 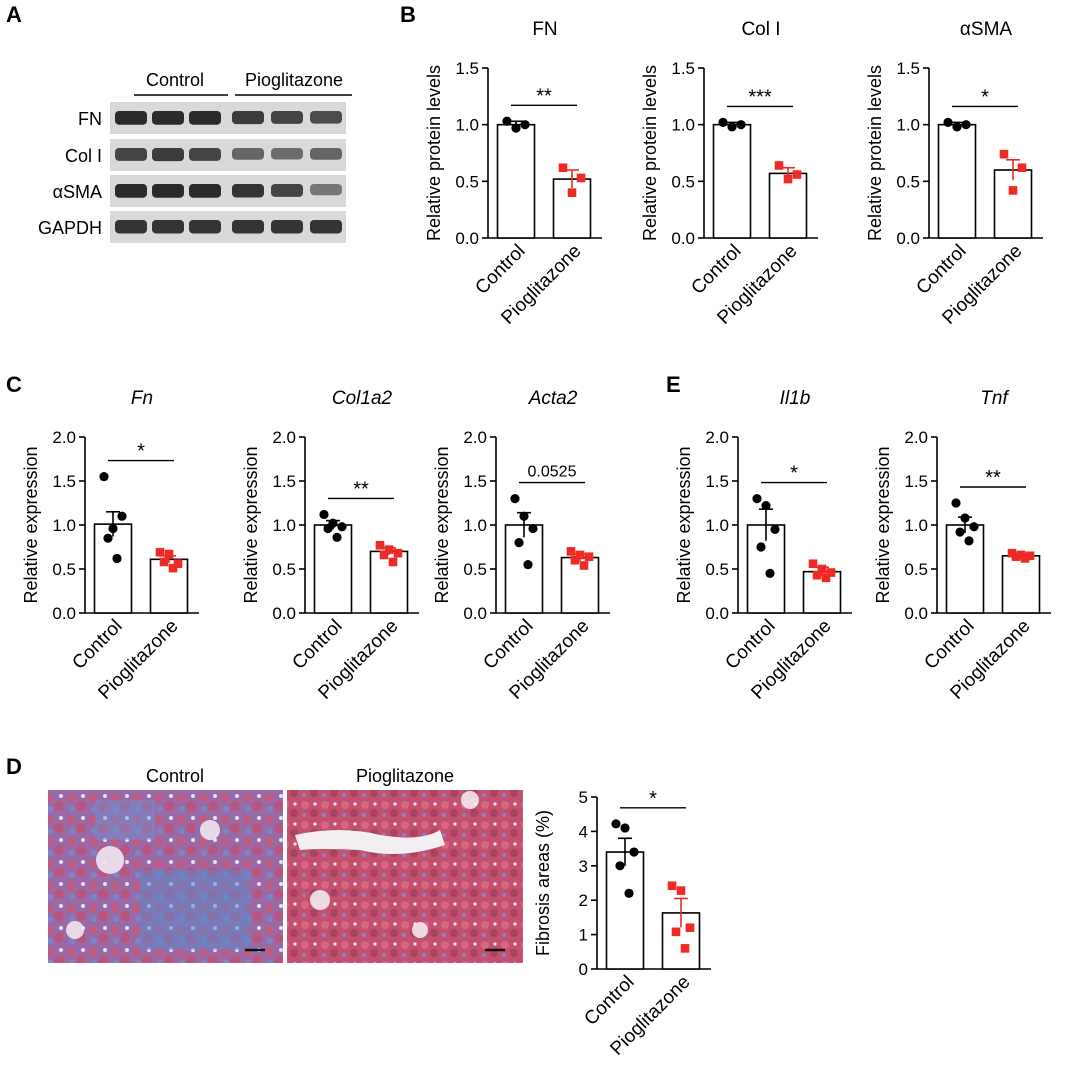 What do you see at coordinates (552, 472) in the screenshot?
I see `significance-label: 0.0525` at bounding box center [552, 472].